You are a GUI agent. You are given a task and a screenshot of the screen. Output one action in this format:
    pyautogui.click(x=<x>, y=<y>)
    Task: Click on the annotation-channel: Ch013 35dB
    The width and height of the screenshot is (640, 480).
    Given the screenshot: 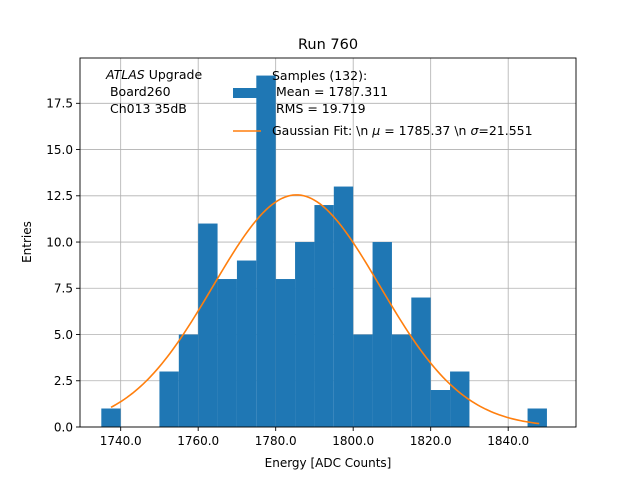 What is the action you would take?
    pyautogui.click(x=146, y=108)
    